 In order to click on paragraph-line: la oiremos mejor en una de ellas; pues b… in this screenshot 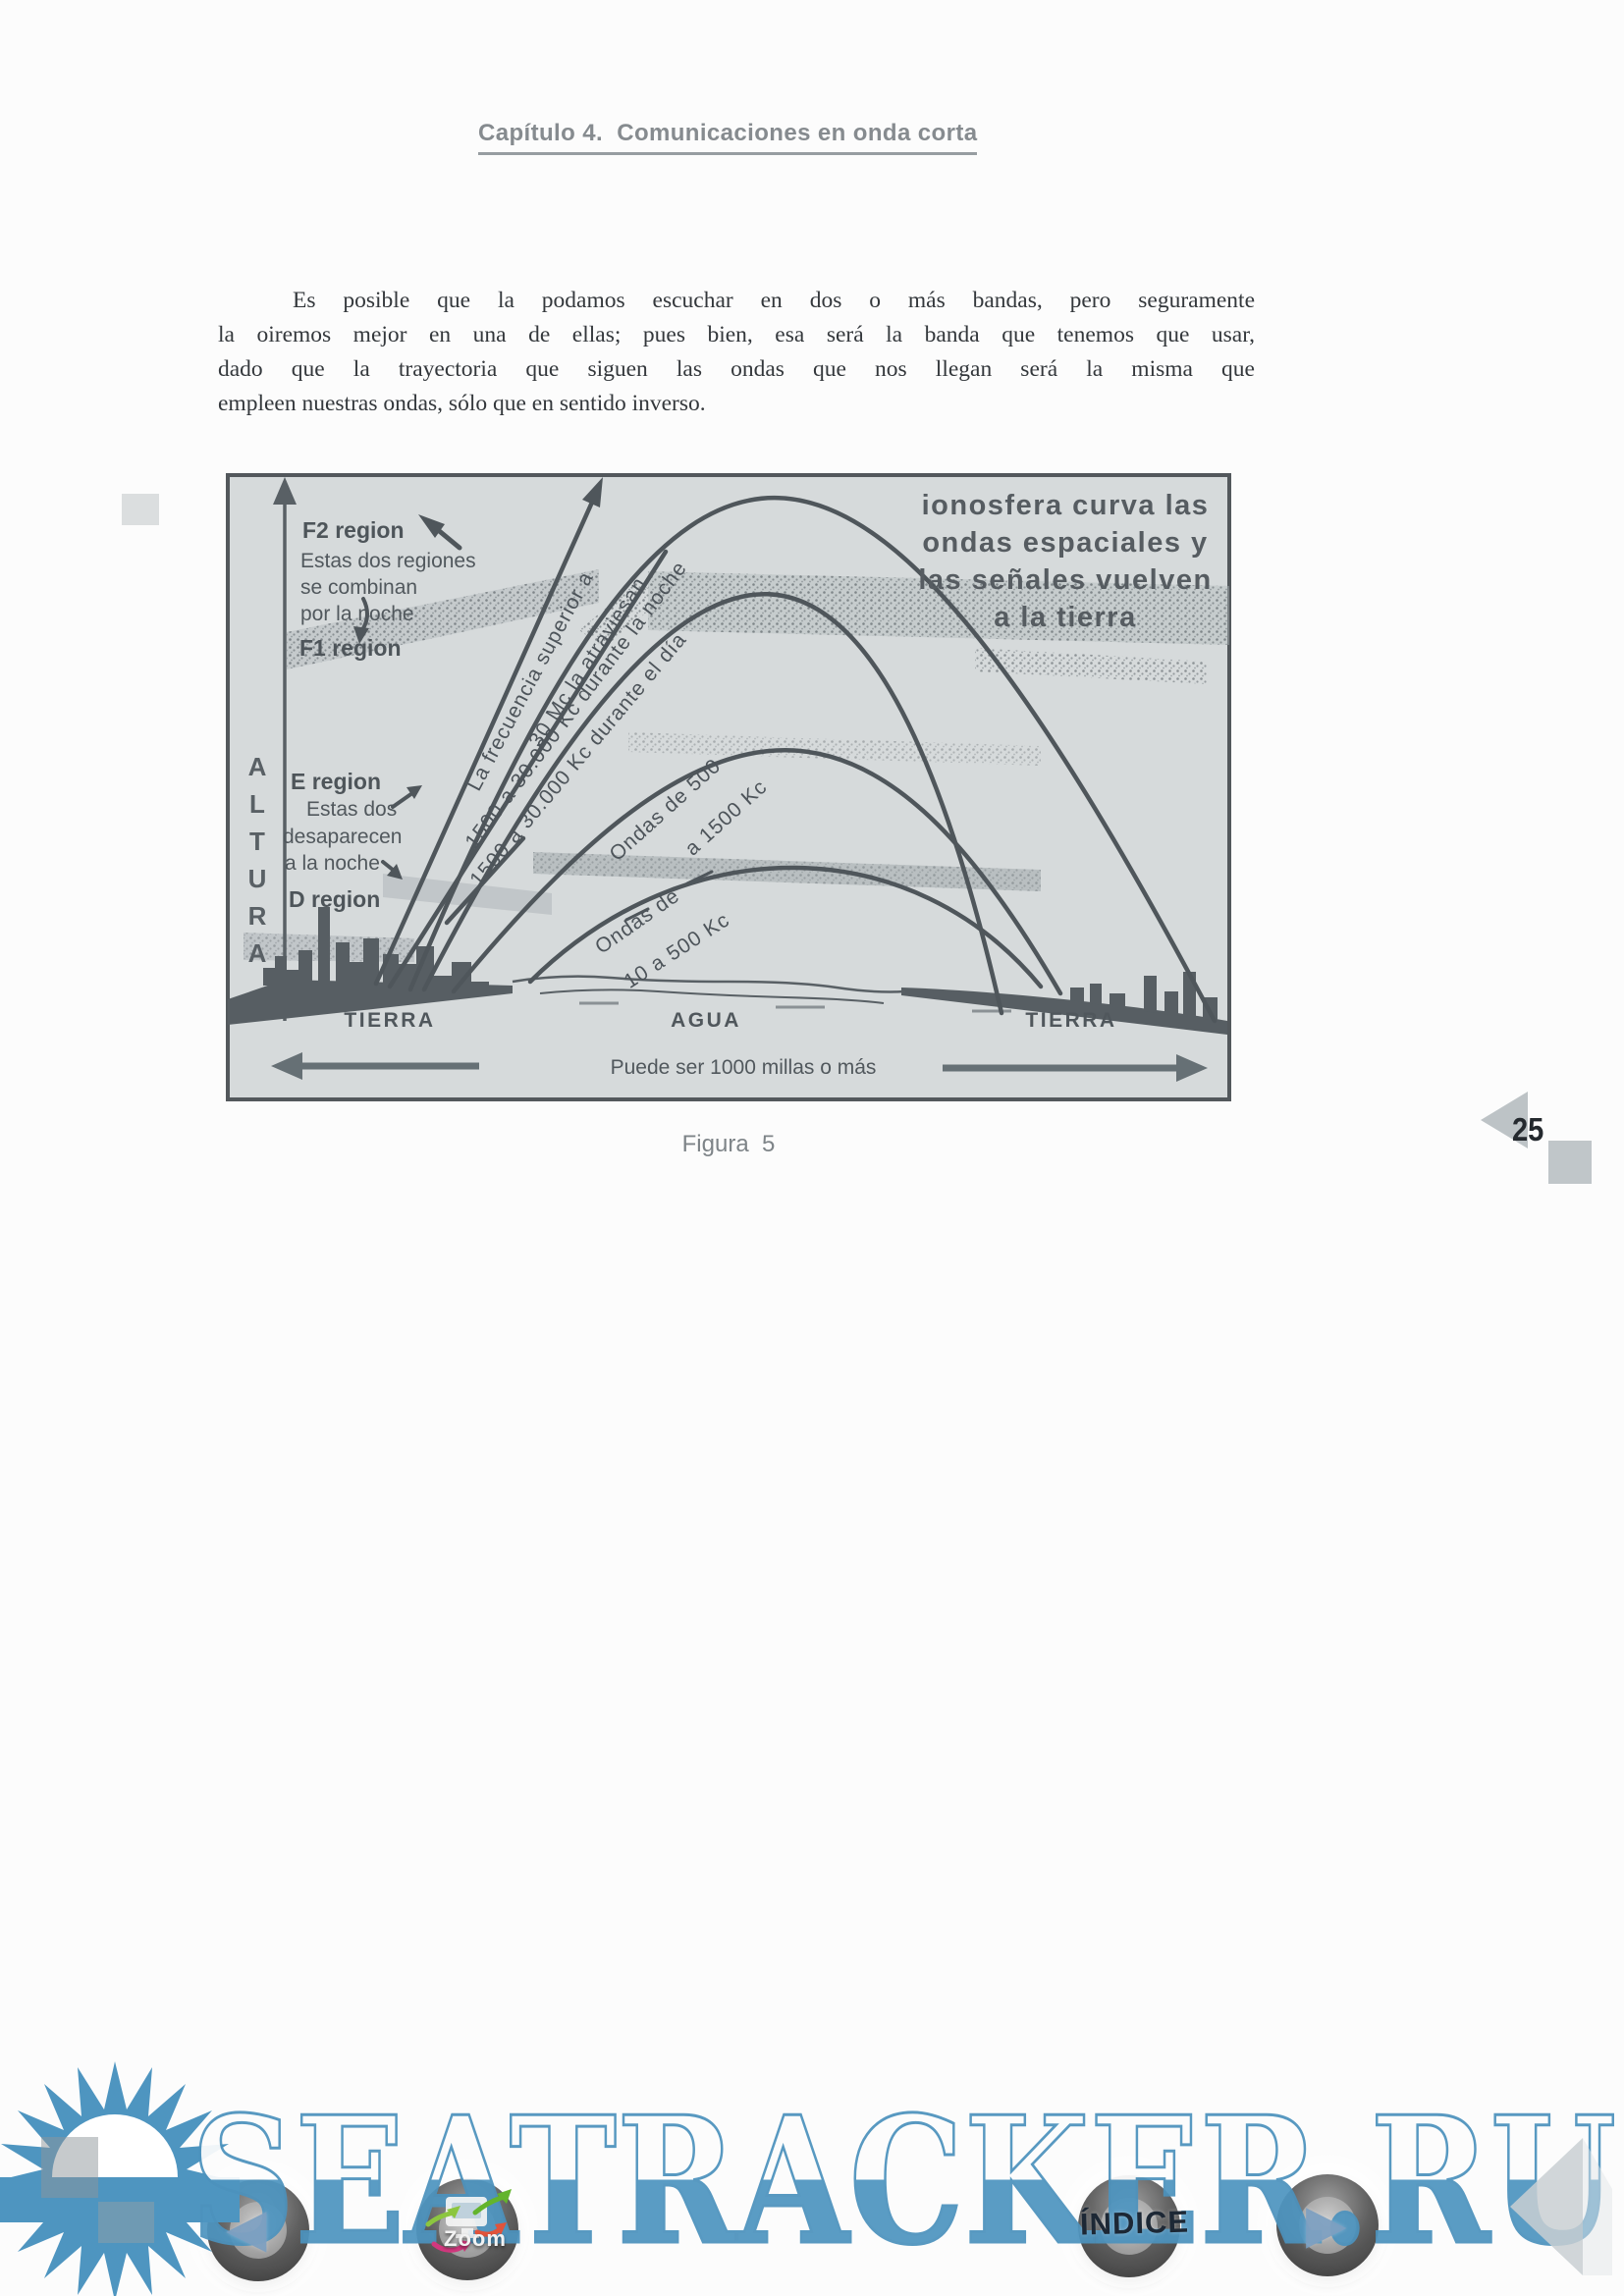, I will do `click(736, 334)`.